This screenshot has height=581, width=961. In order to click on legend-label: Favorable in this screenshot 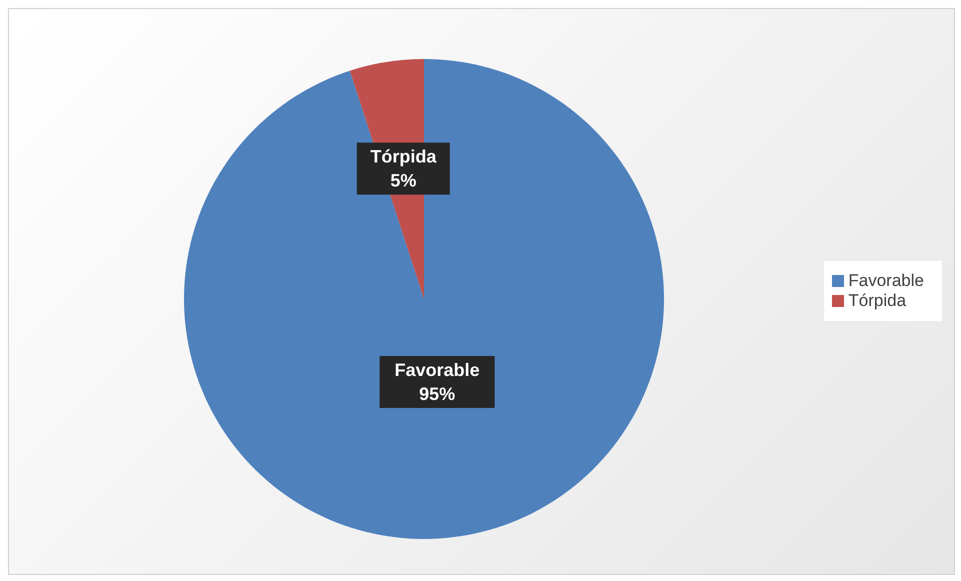, I will do `click(886, 280)`.